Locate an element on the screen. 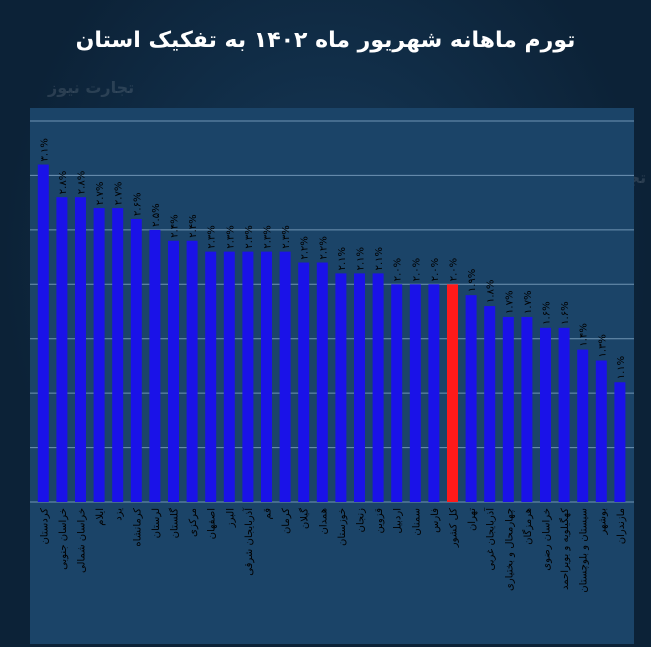  category-label-1: کردستان is located at coordinates (44, 526).